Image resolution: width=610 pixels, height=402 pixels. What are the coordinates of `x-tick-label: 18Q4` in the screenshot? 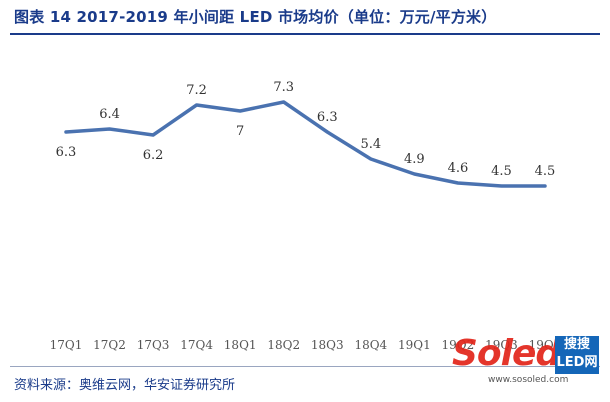 It's located at (370, 345).